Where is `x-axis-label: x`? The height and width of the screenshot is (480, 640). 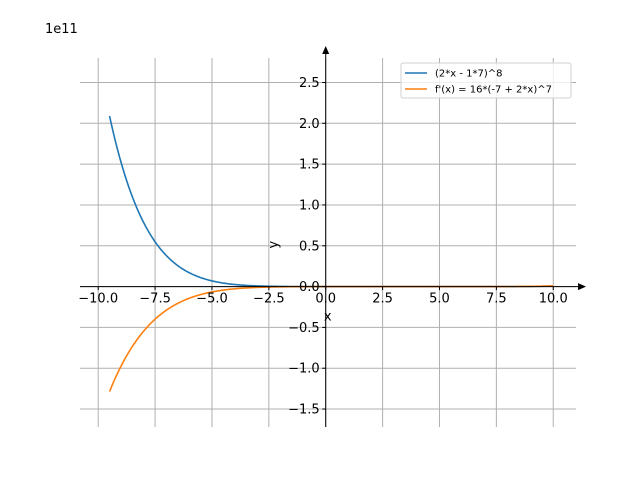 x-axis-label: x is located at coordinates (328, 317).